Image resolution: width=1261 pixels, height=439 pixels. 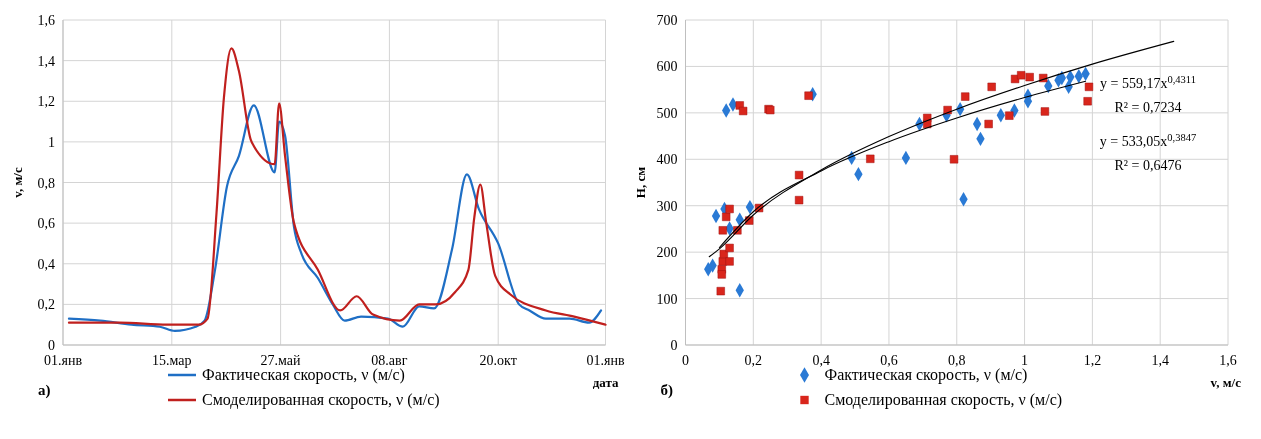 What do you see at coordinates (667, 253) in the screenshot?
I see `y-tick-label: 200` at bounding box center [667, 253].